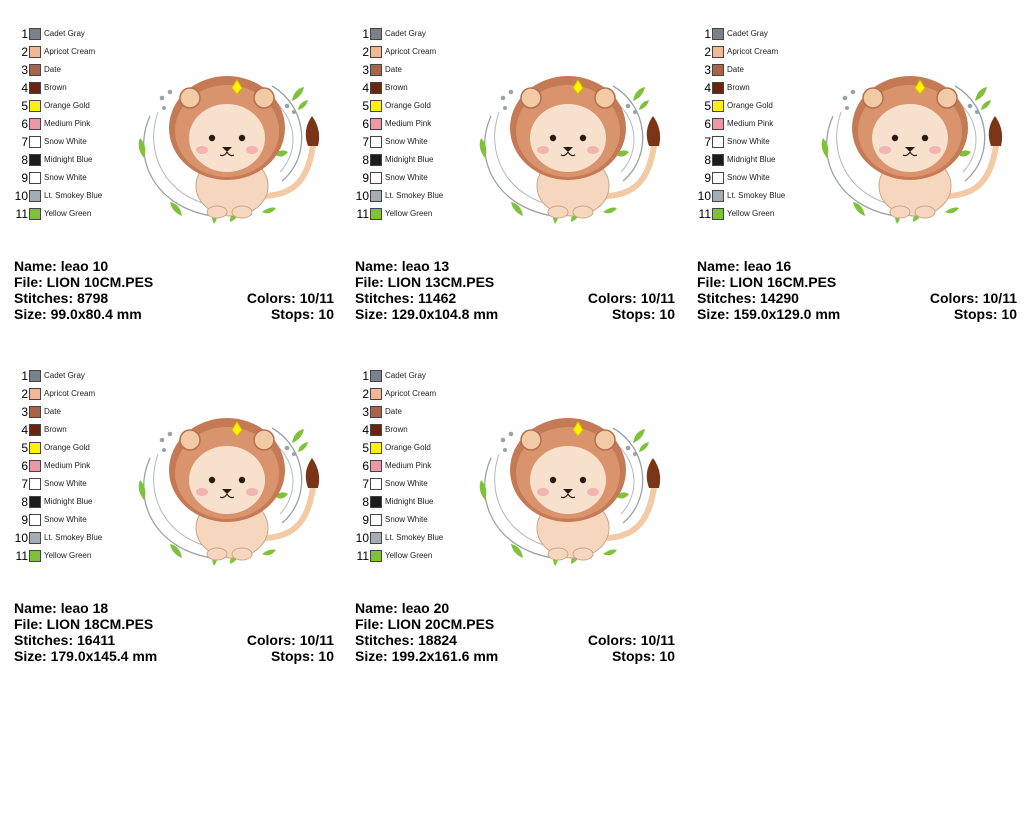  Describe the element at coordinates (531, 440) in the screenshot. I see `lion-ear` at that location.